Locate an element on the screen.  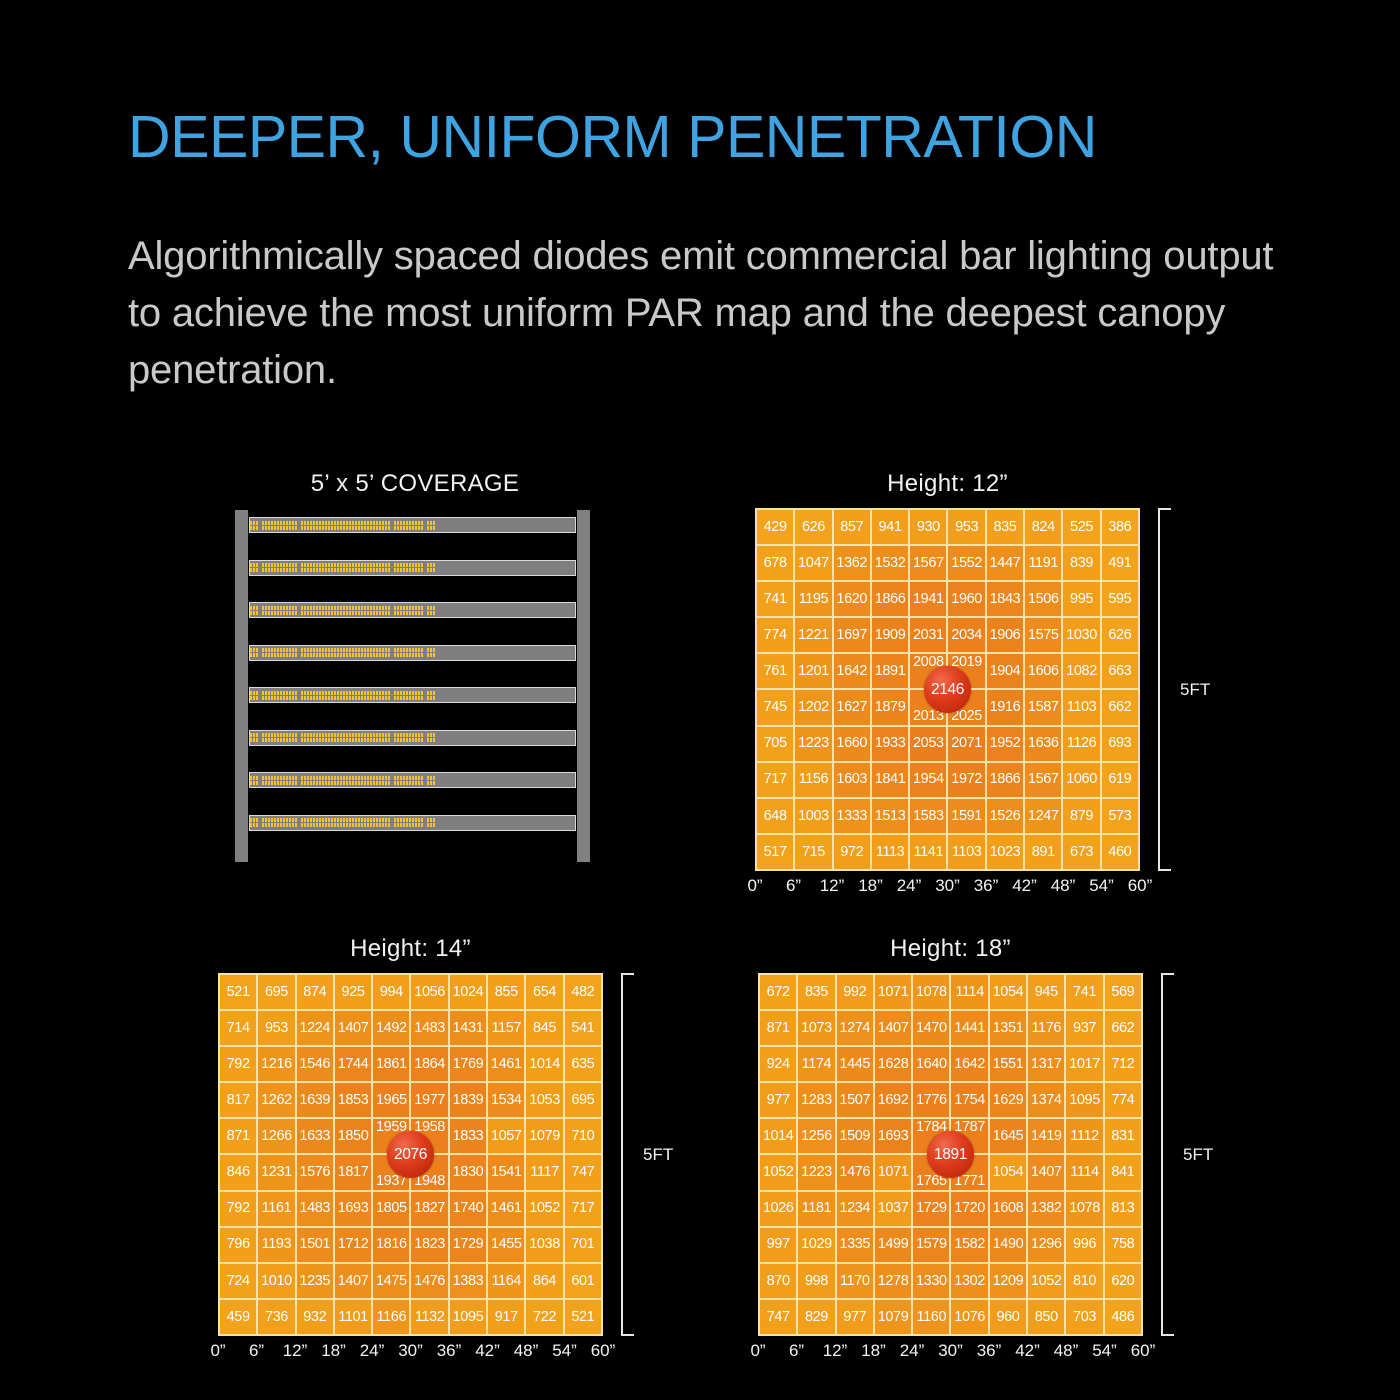
heatmap-cell: 930 is located at coordinates (928, 527).